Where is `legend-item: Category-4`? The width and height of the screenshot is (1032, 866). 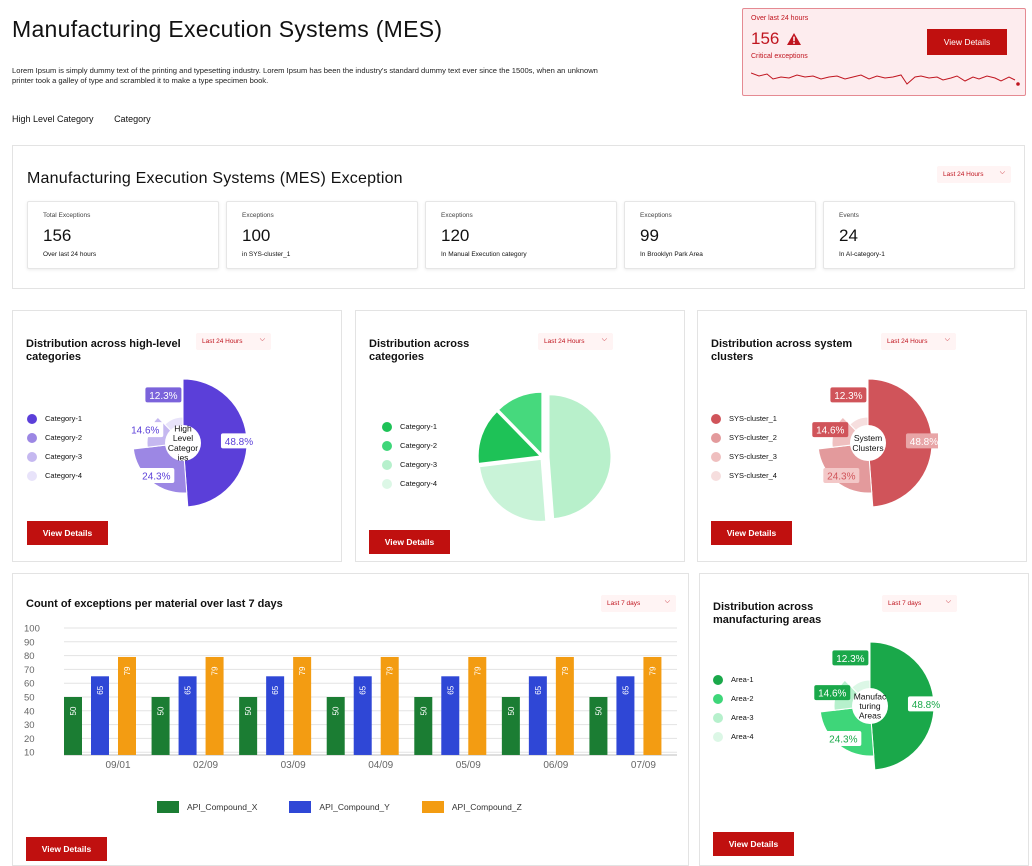 legend-item: Category-4 is located at coordinates (409, 483).